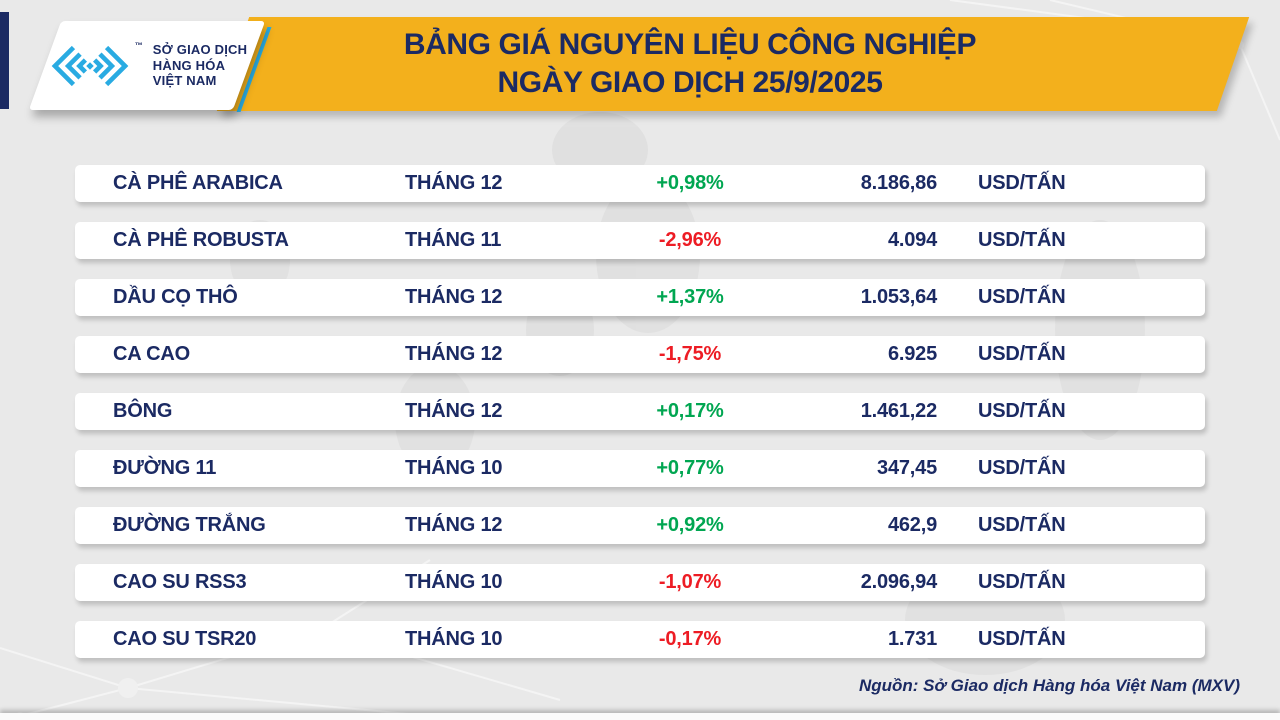 The width and height of the screenshot is (1280, 720). Describe the element at coordinates (690, 44) in the screenshot. I see `title-line-1: BẢNG GIÁ NGUYÊN LIỆU CÔNG NGHIỆP` at that location.